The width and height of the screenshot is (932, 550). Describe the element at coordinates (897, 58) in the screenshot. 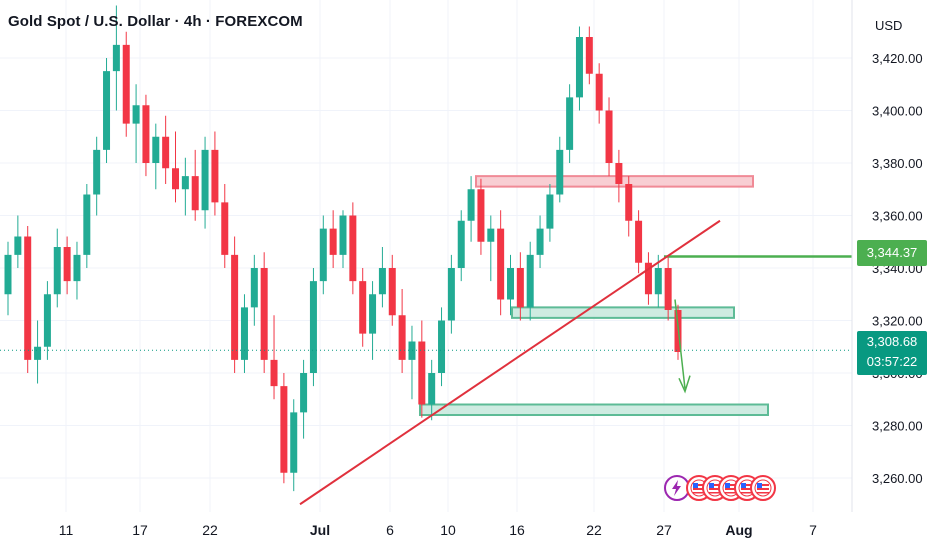

I see `y-tick-label: 3,420.00` at that location.